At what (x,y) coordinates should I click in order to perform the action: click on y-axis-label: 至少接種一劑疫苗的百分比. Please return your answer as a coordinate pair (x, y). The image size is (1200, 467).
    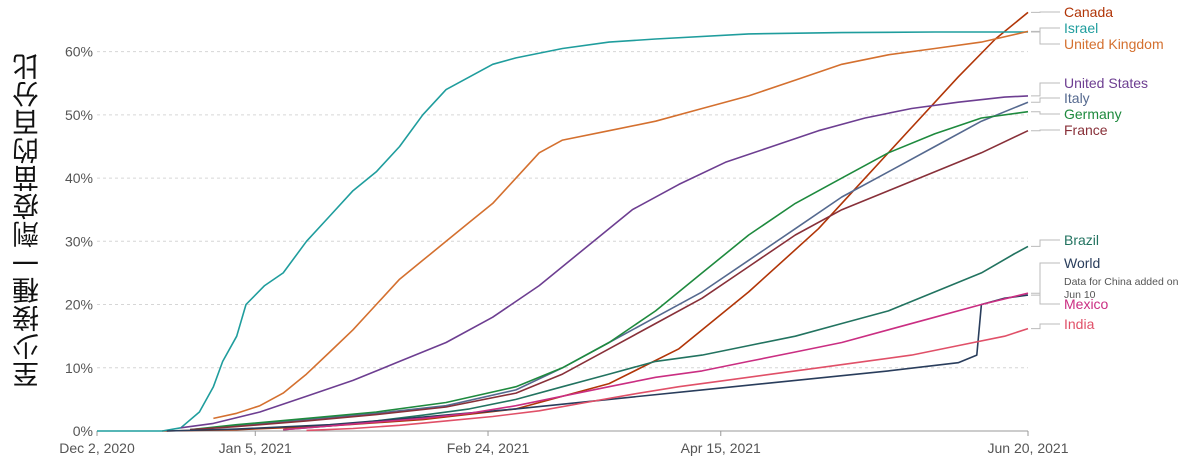
    Looking at the image, I should click on (28, 220).